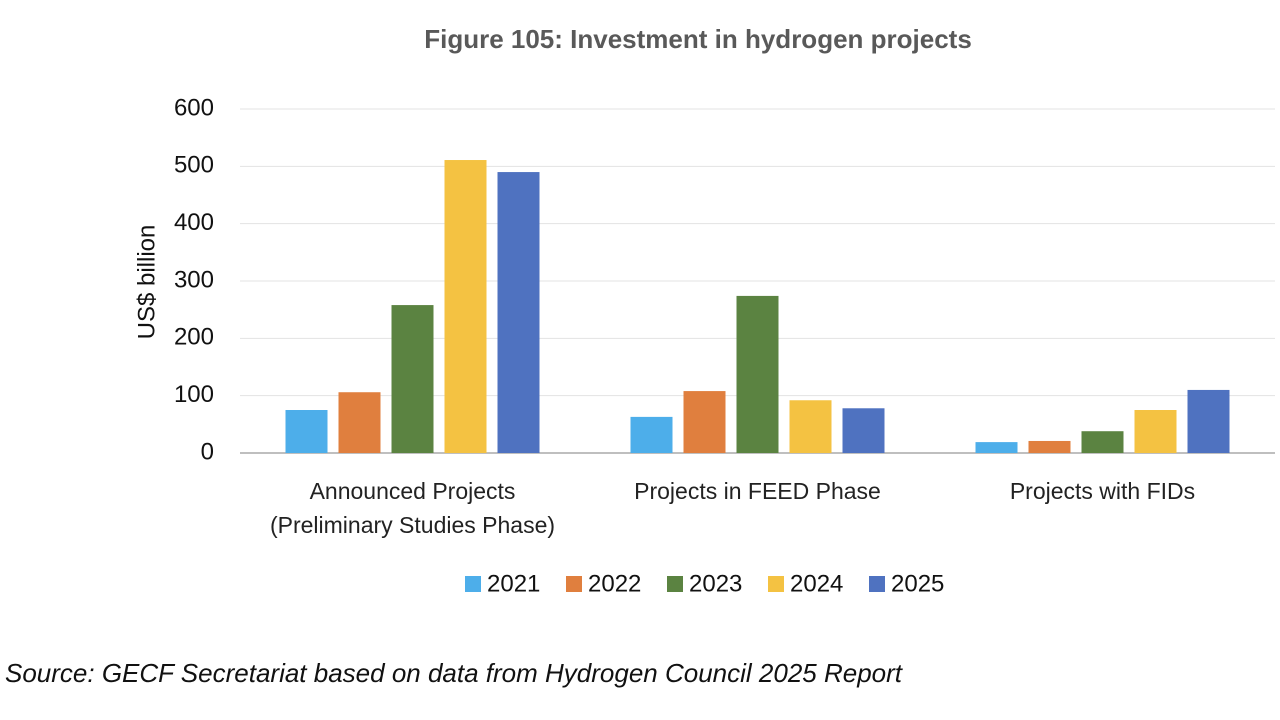 The image size is (1280, 720). What do you see at coordinates (614, 583) in the screenshot?
I see `legend-label: 2022` at bounding box center [614, 583].